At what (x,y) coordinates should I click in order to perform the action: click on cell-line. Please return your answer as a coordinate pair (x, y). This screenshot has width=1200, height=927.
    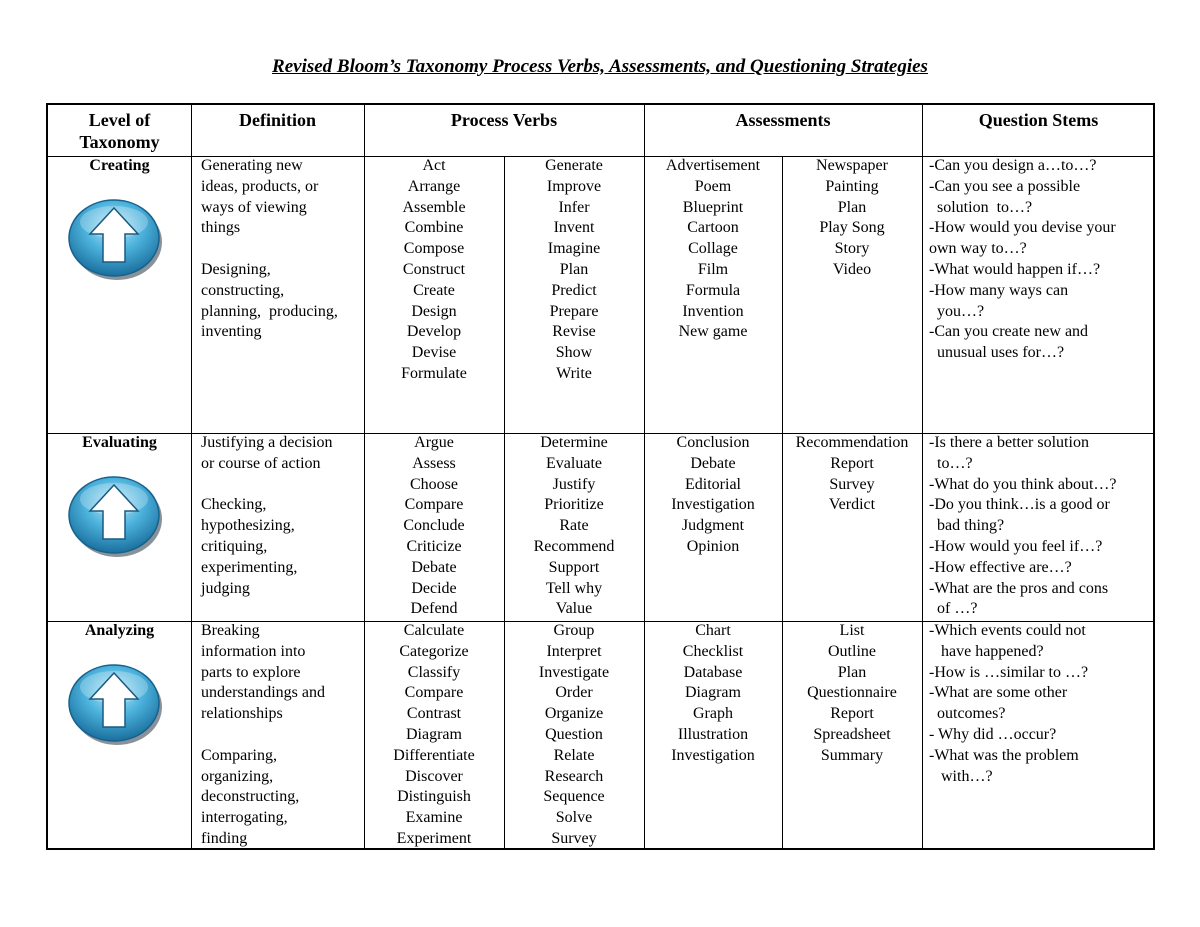
    Looking at the image, I should click on (269, 249).